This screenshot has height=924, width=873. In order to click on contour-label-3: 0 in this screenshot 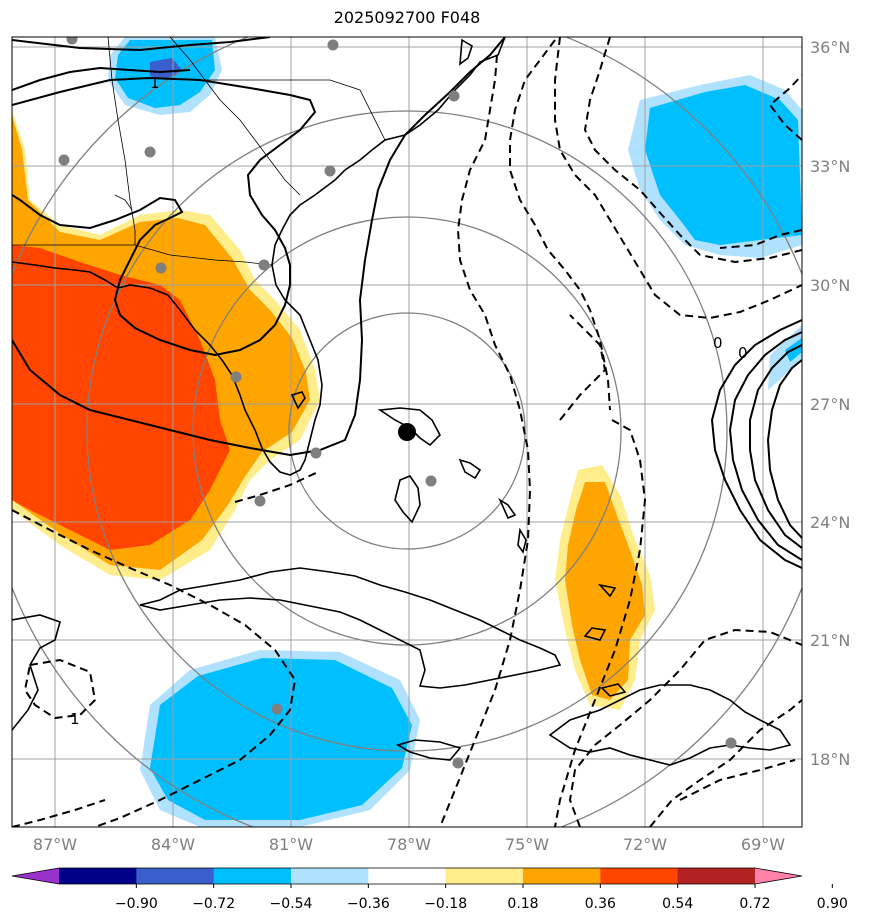, I will do `click(743, 353)`.